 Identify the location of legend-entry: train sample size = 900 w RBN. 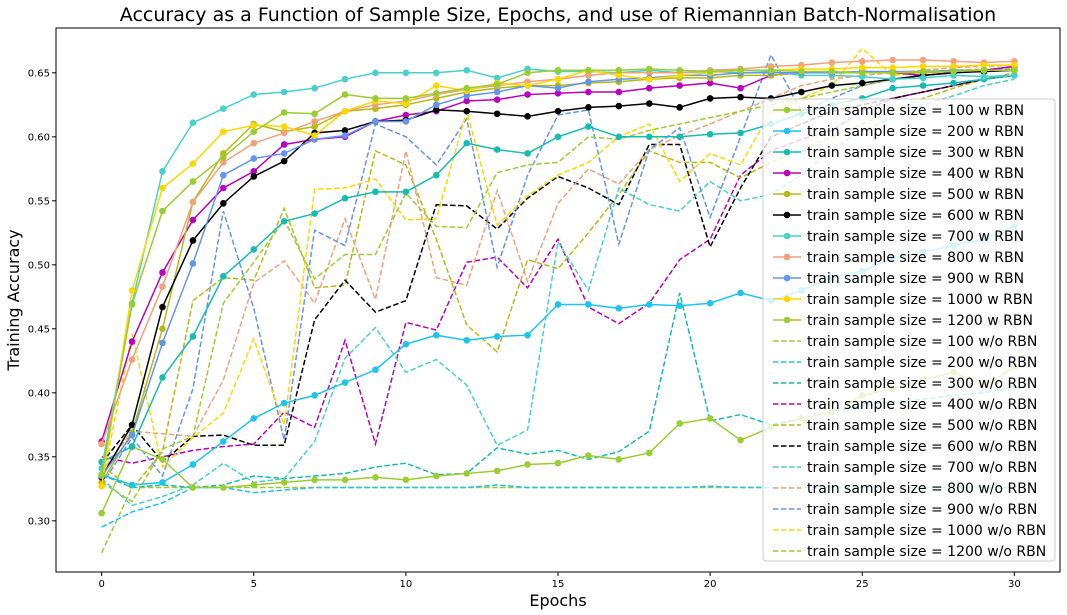
(898, 279).